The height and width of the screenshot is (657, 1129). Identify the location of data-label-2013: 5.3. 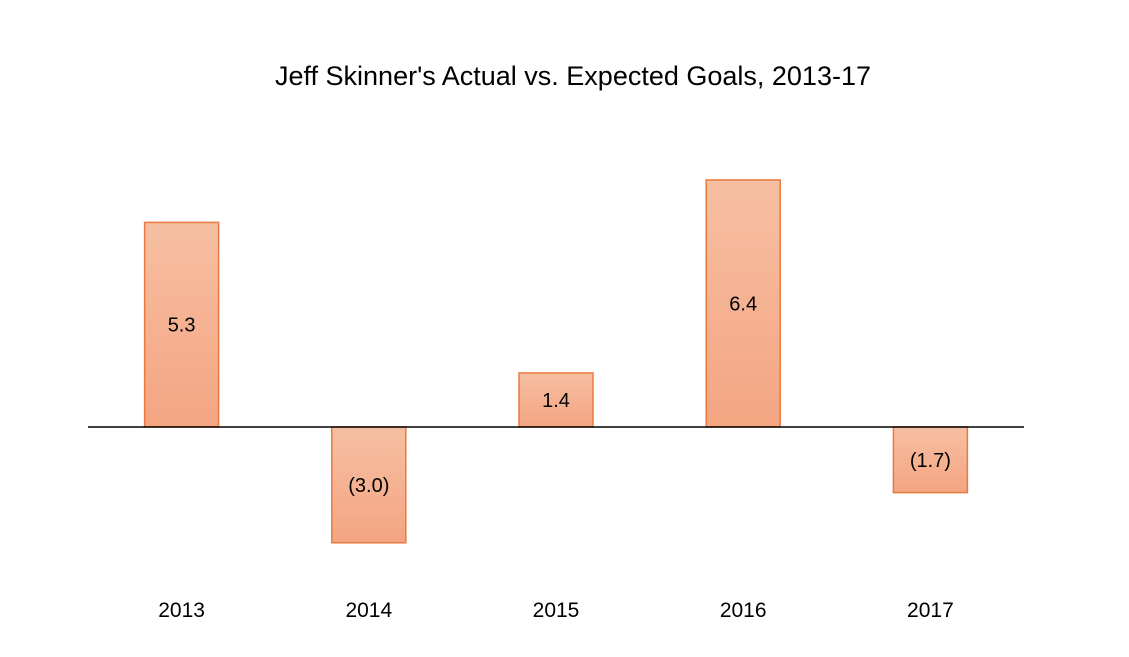
(182, 326).